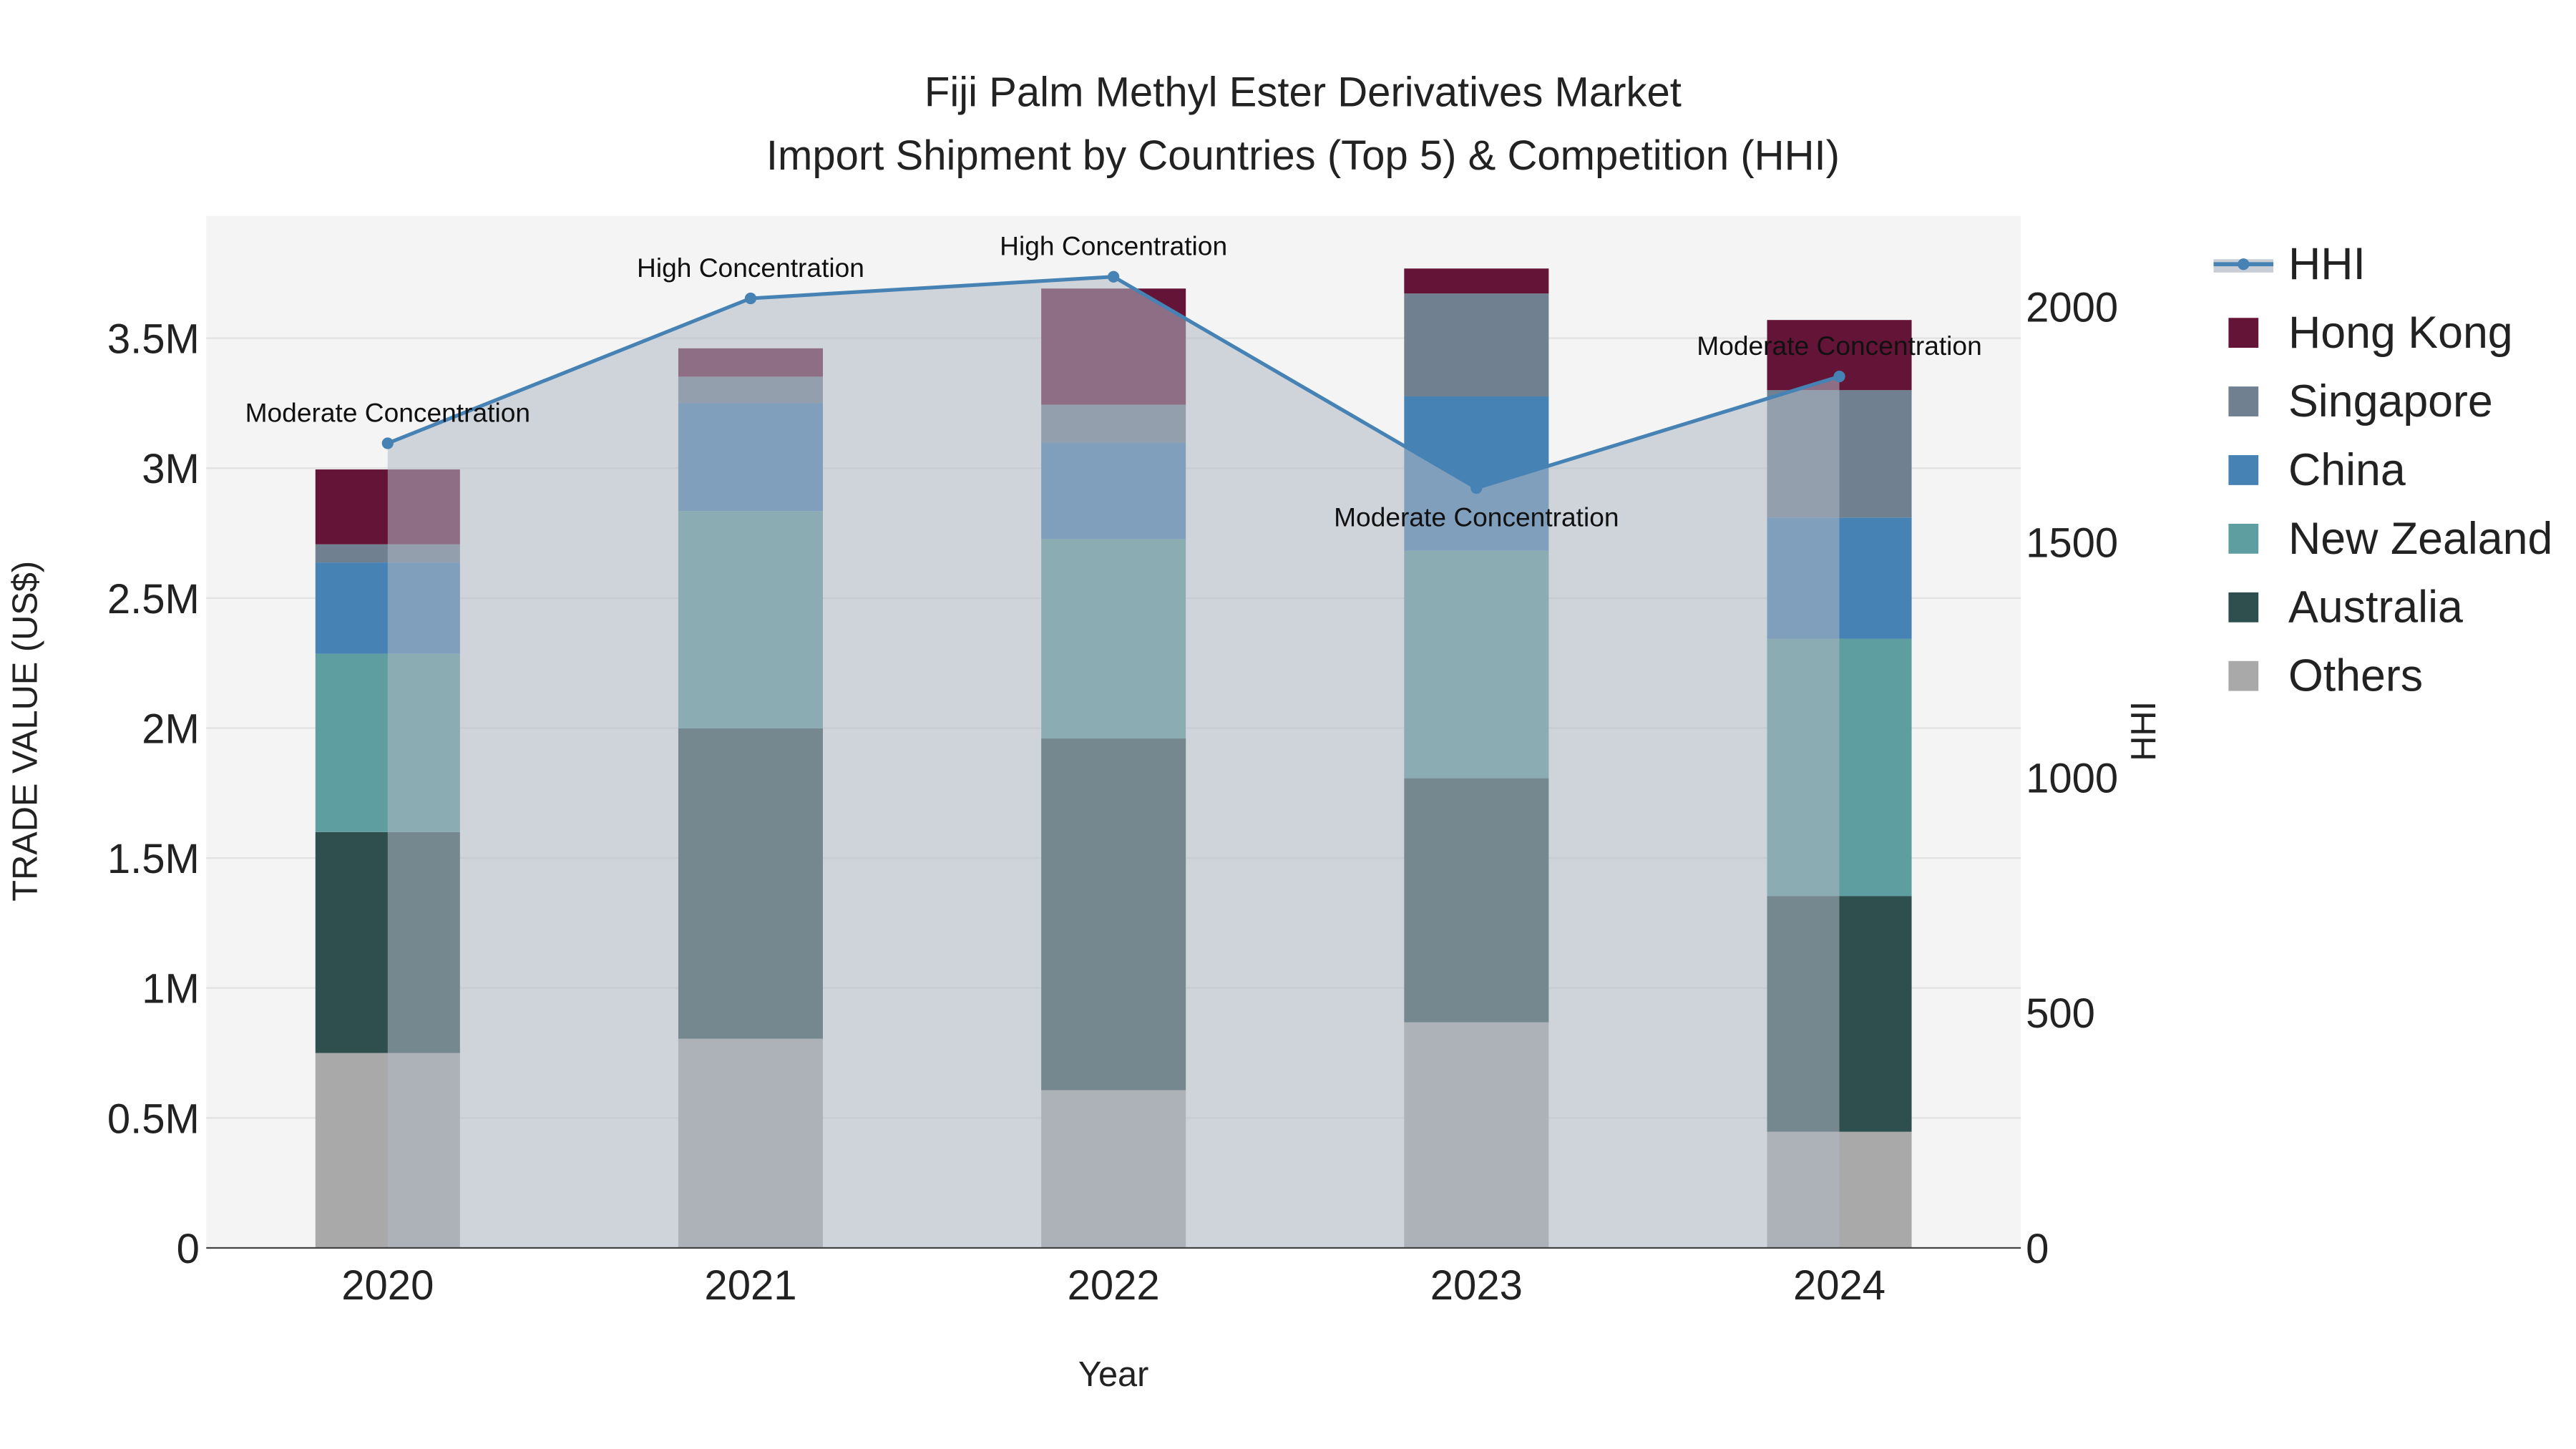 Image resolution: width=2576 pixels, height=1449 pixels. What do you see at coordinates (1113, 1374) in the screenshot?
I see `x-axis-title: Year` at bounding box center [1113, 1374].